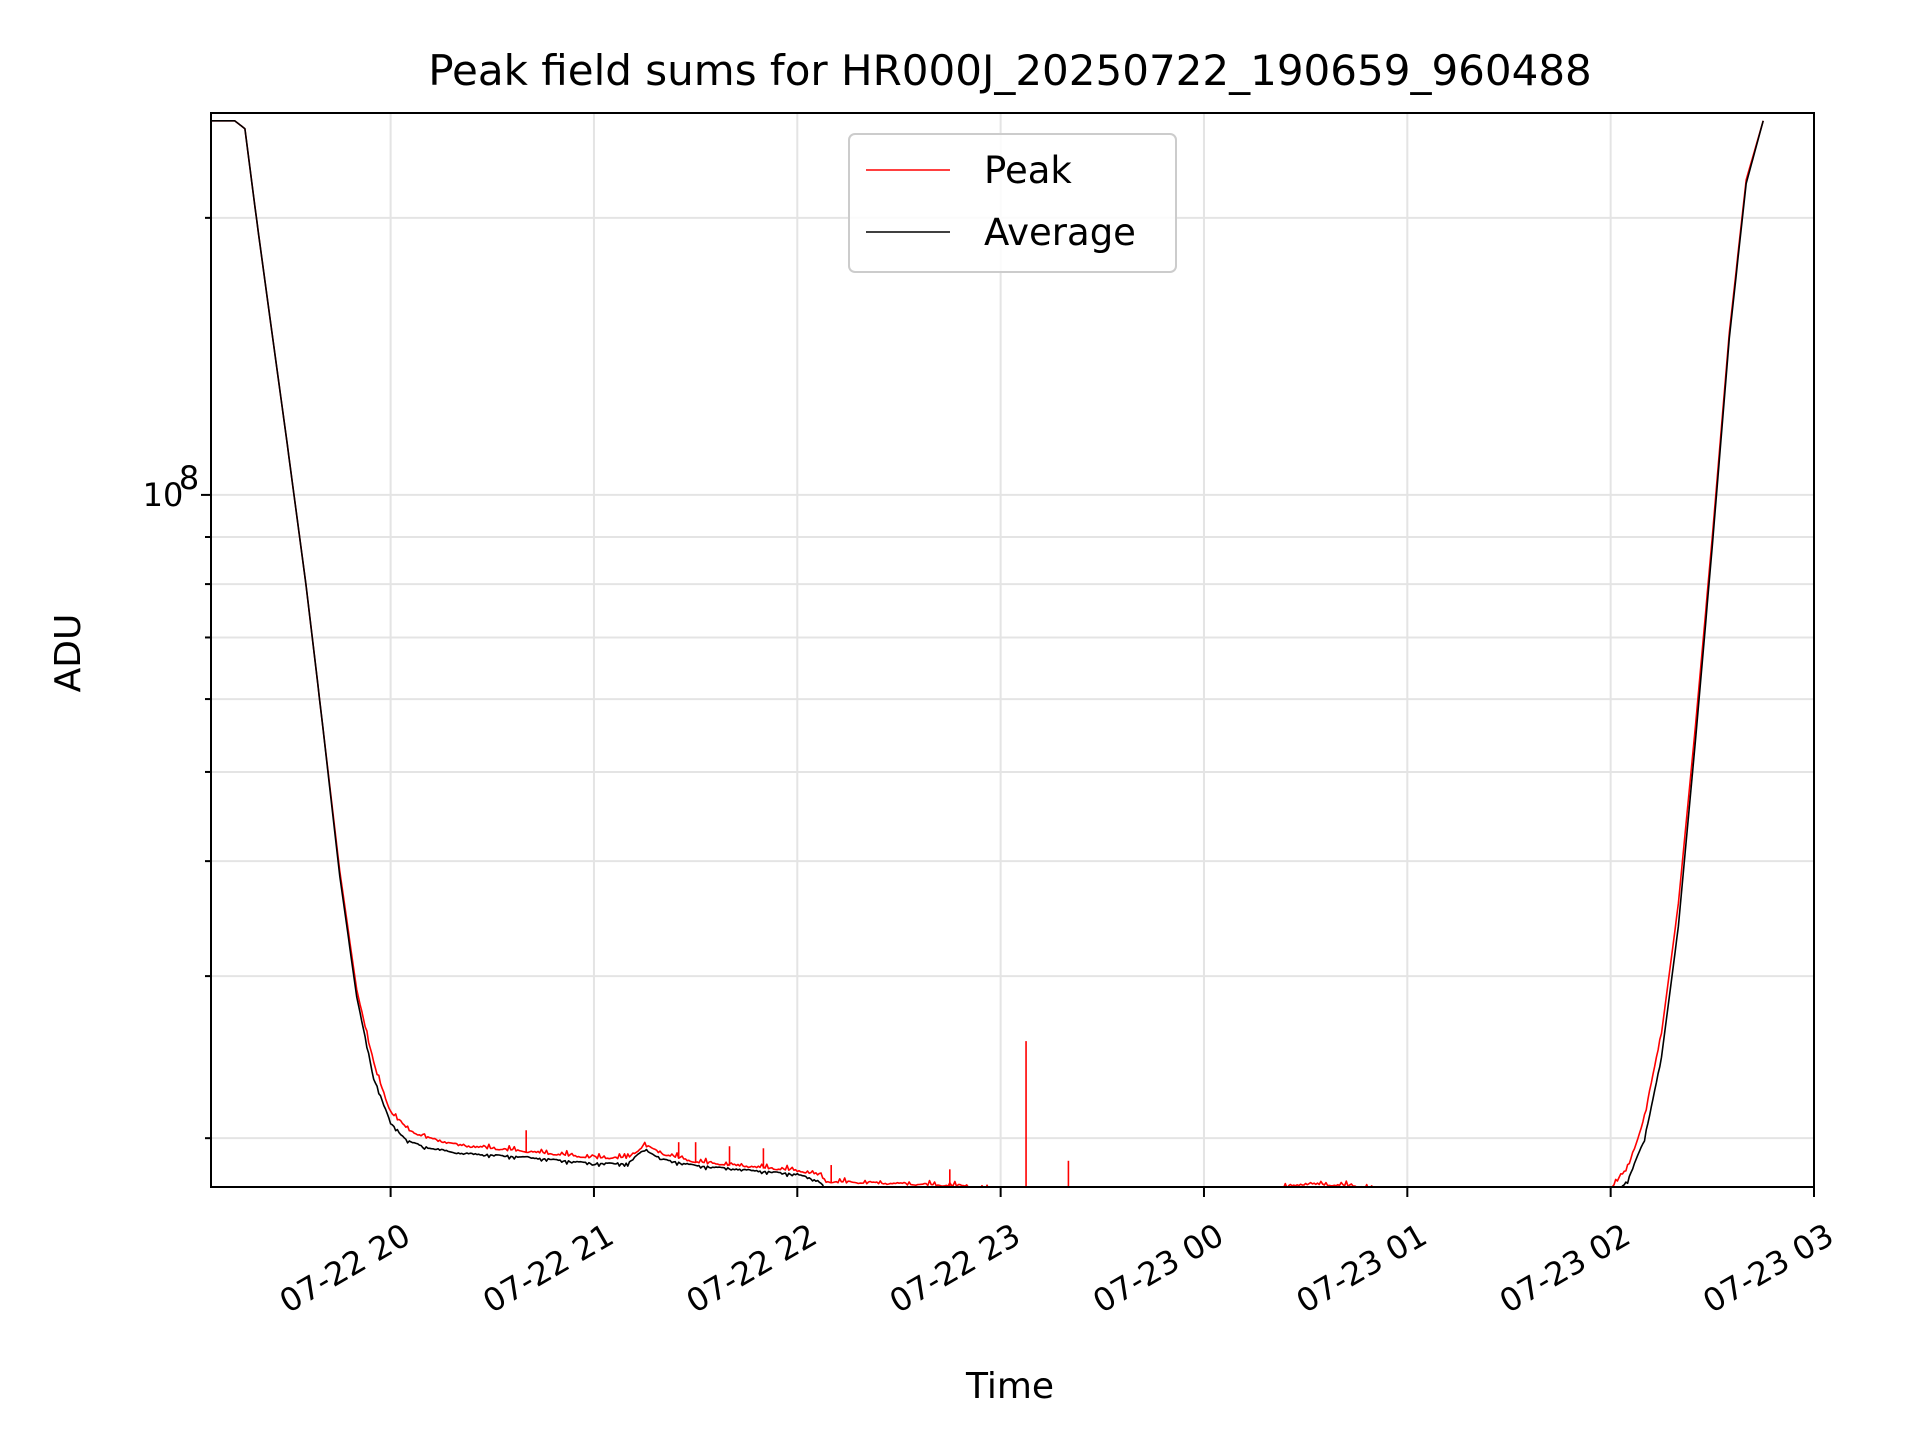 This screenshot has width=1920, height=1440. I want to click on y-tick-label-exponent: 8, so click(189, 478).